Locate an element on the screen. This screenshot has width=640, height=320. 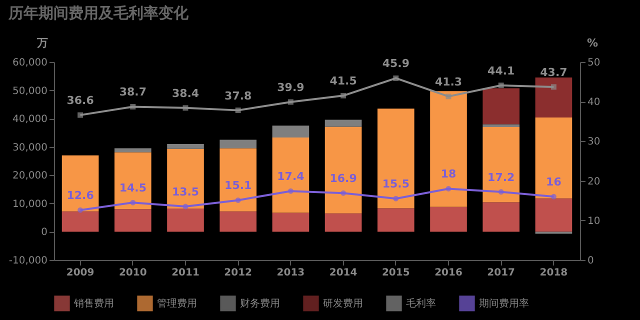
y-tick-label: 0 is located at coordinates (44, 232).